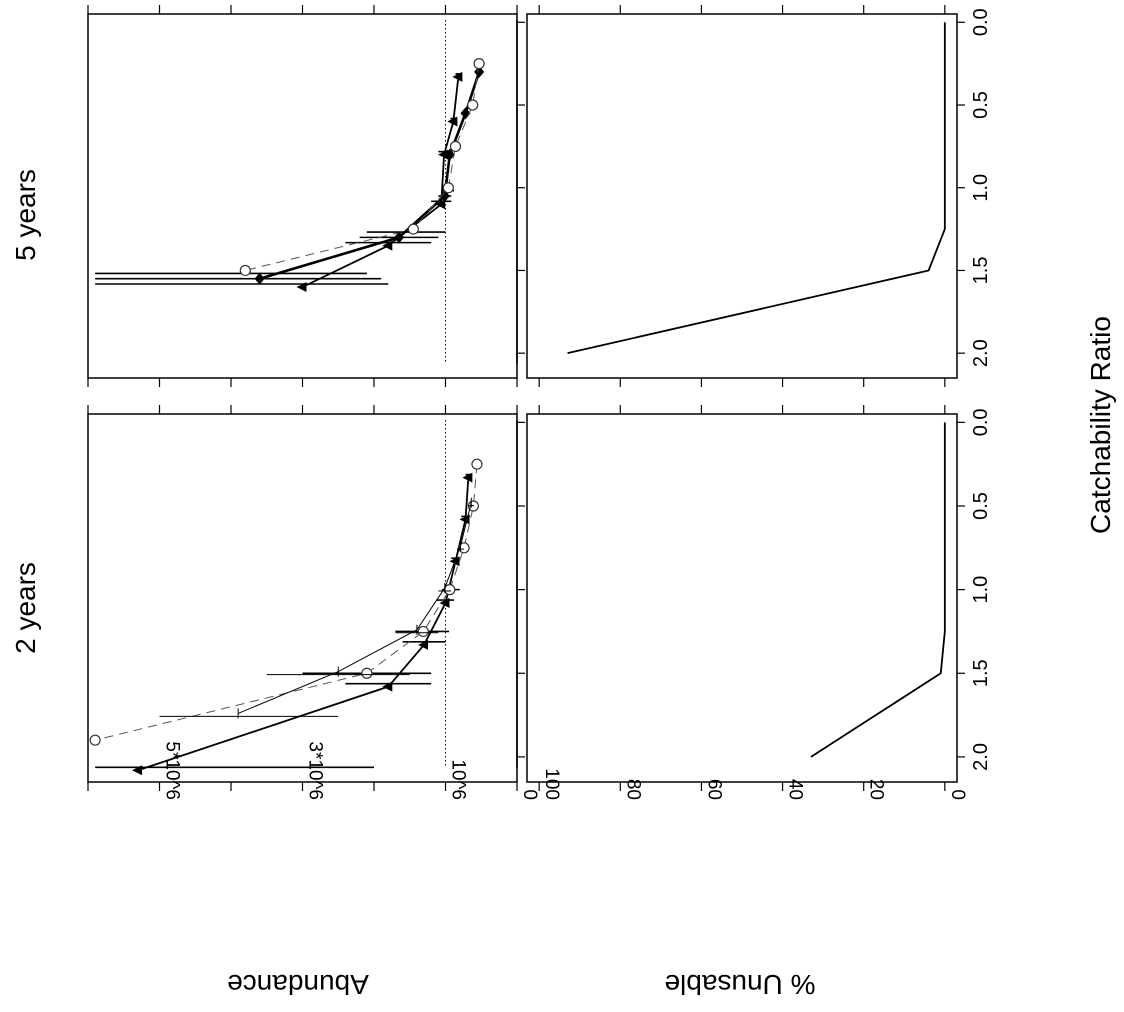 The image size is (1124, 1012). Describe the element at coordinates (25, 215) in the screenshot. I see `row-label-5-years: 5 years` at that location.